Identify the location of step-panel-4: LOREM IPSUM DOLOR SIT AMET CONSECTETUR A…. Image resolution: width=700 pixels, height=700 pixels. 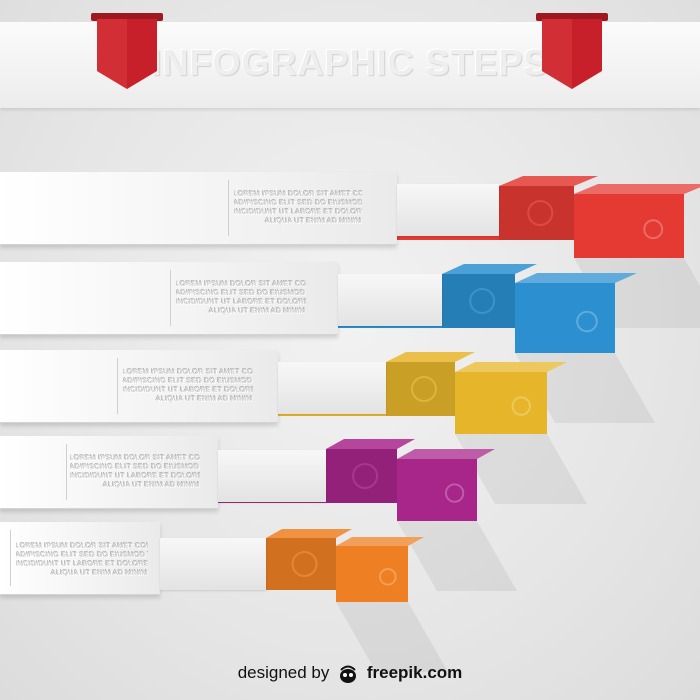
(109, 472).